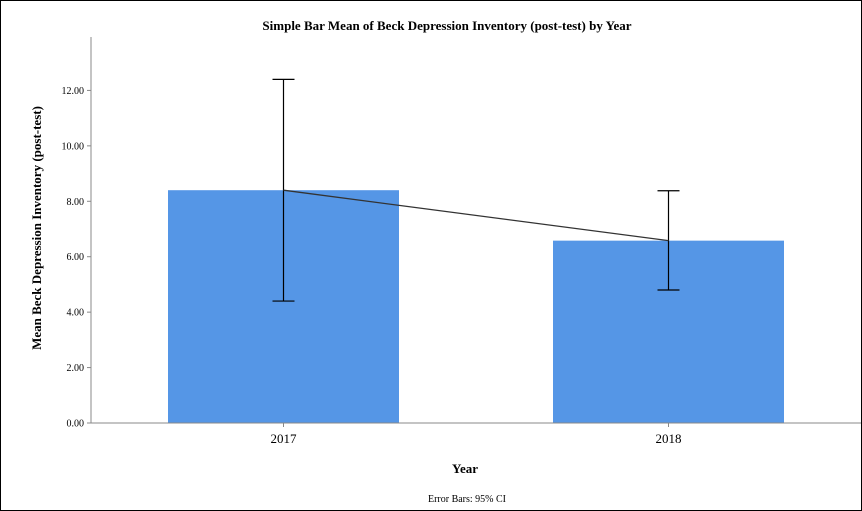 Image resolution: width=862 pixels, height=511 pixels. What do you see at coordinates (465, 468) in the screenshot?
I see `x-axis-title: Year` at bounding box center [465, 468].